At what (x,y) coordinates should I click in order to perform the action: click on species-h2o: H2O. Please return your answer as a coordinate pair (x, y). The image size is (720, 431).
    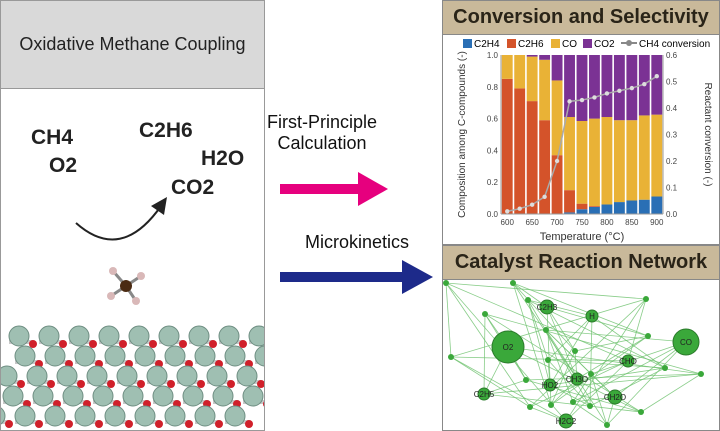
    Looking at the image, I should click on (223, 158).